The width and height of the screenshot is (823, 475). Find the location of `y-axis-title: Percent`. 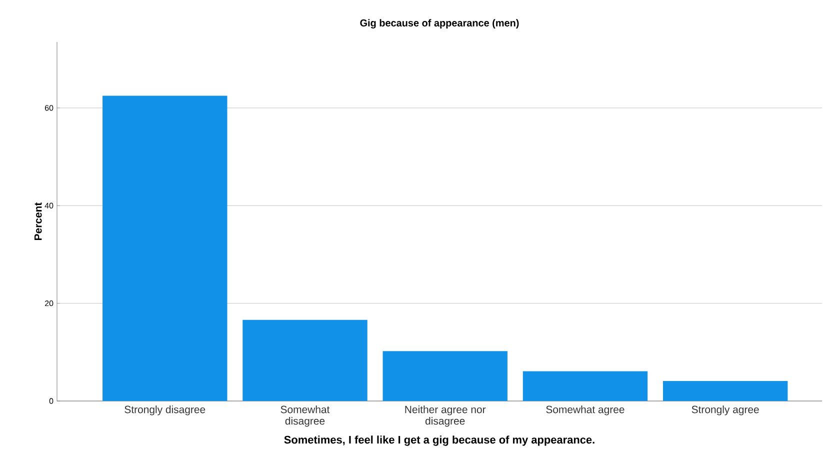

y-axis-title: Percent is located at coordinates (38, 221).